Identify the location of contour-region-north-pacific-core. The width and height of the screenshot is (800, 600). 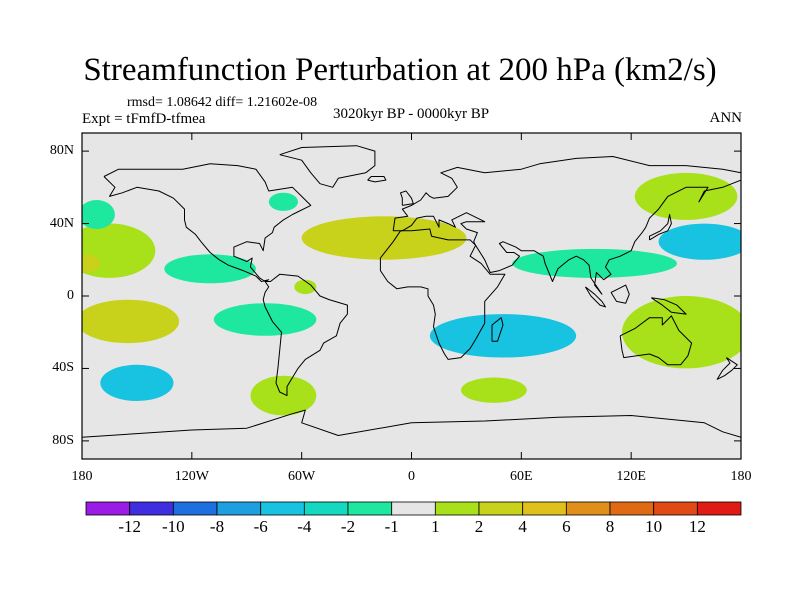
(91, 263).